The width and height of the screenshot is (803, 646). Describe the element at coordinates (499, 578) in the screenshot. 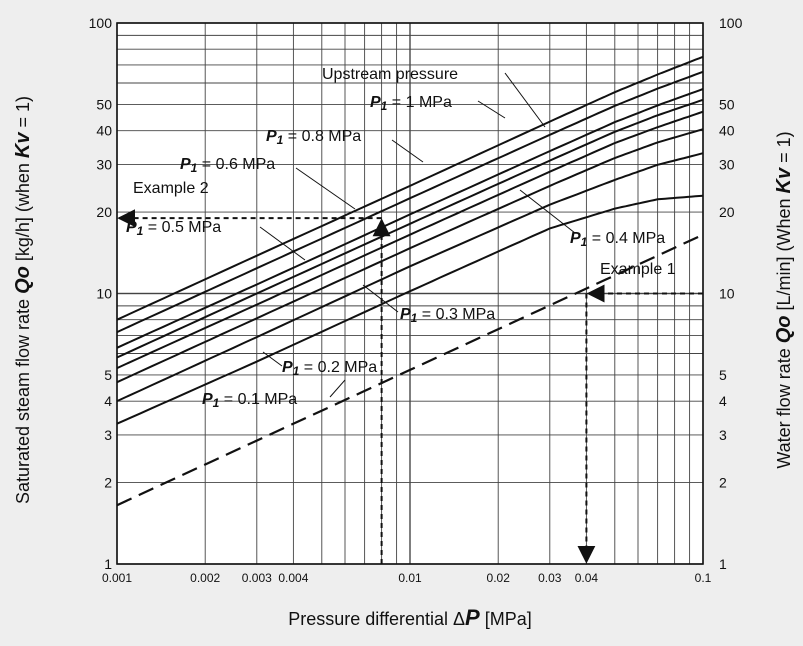

I see `x-tick-label: 0.02` at that location.